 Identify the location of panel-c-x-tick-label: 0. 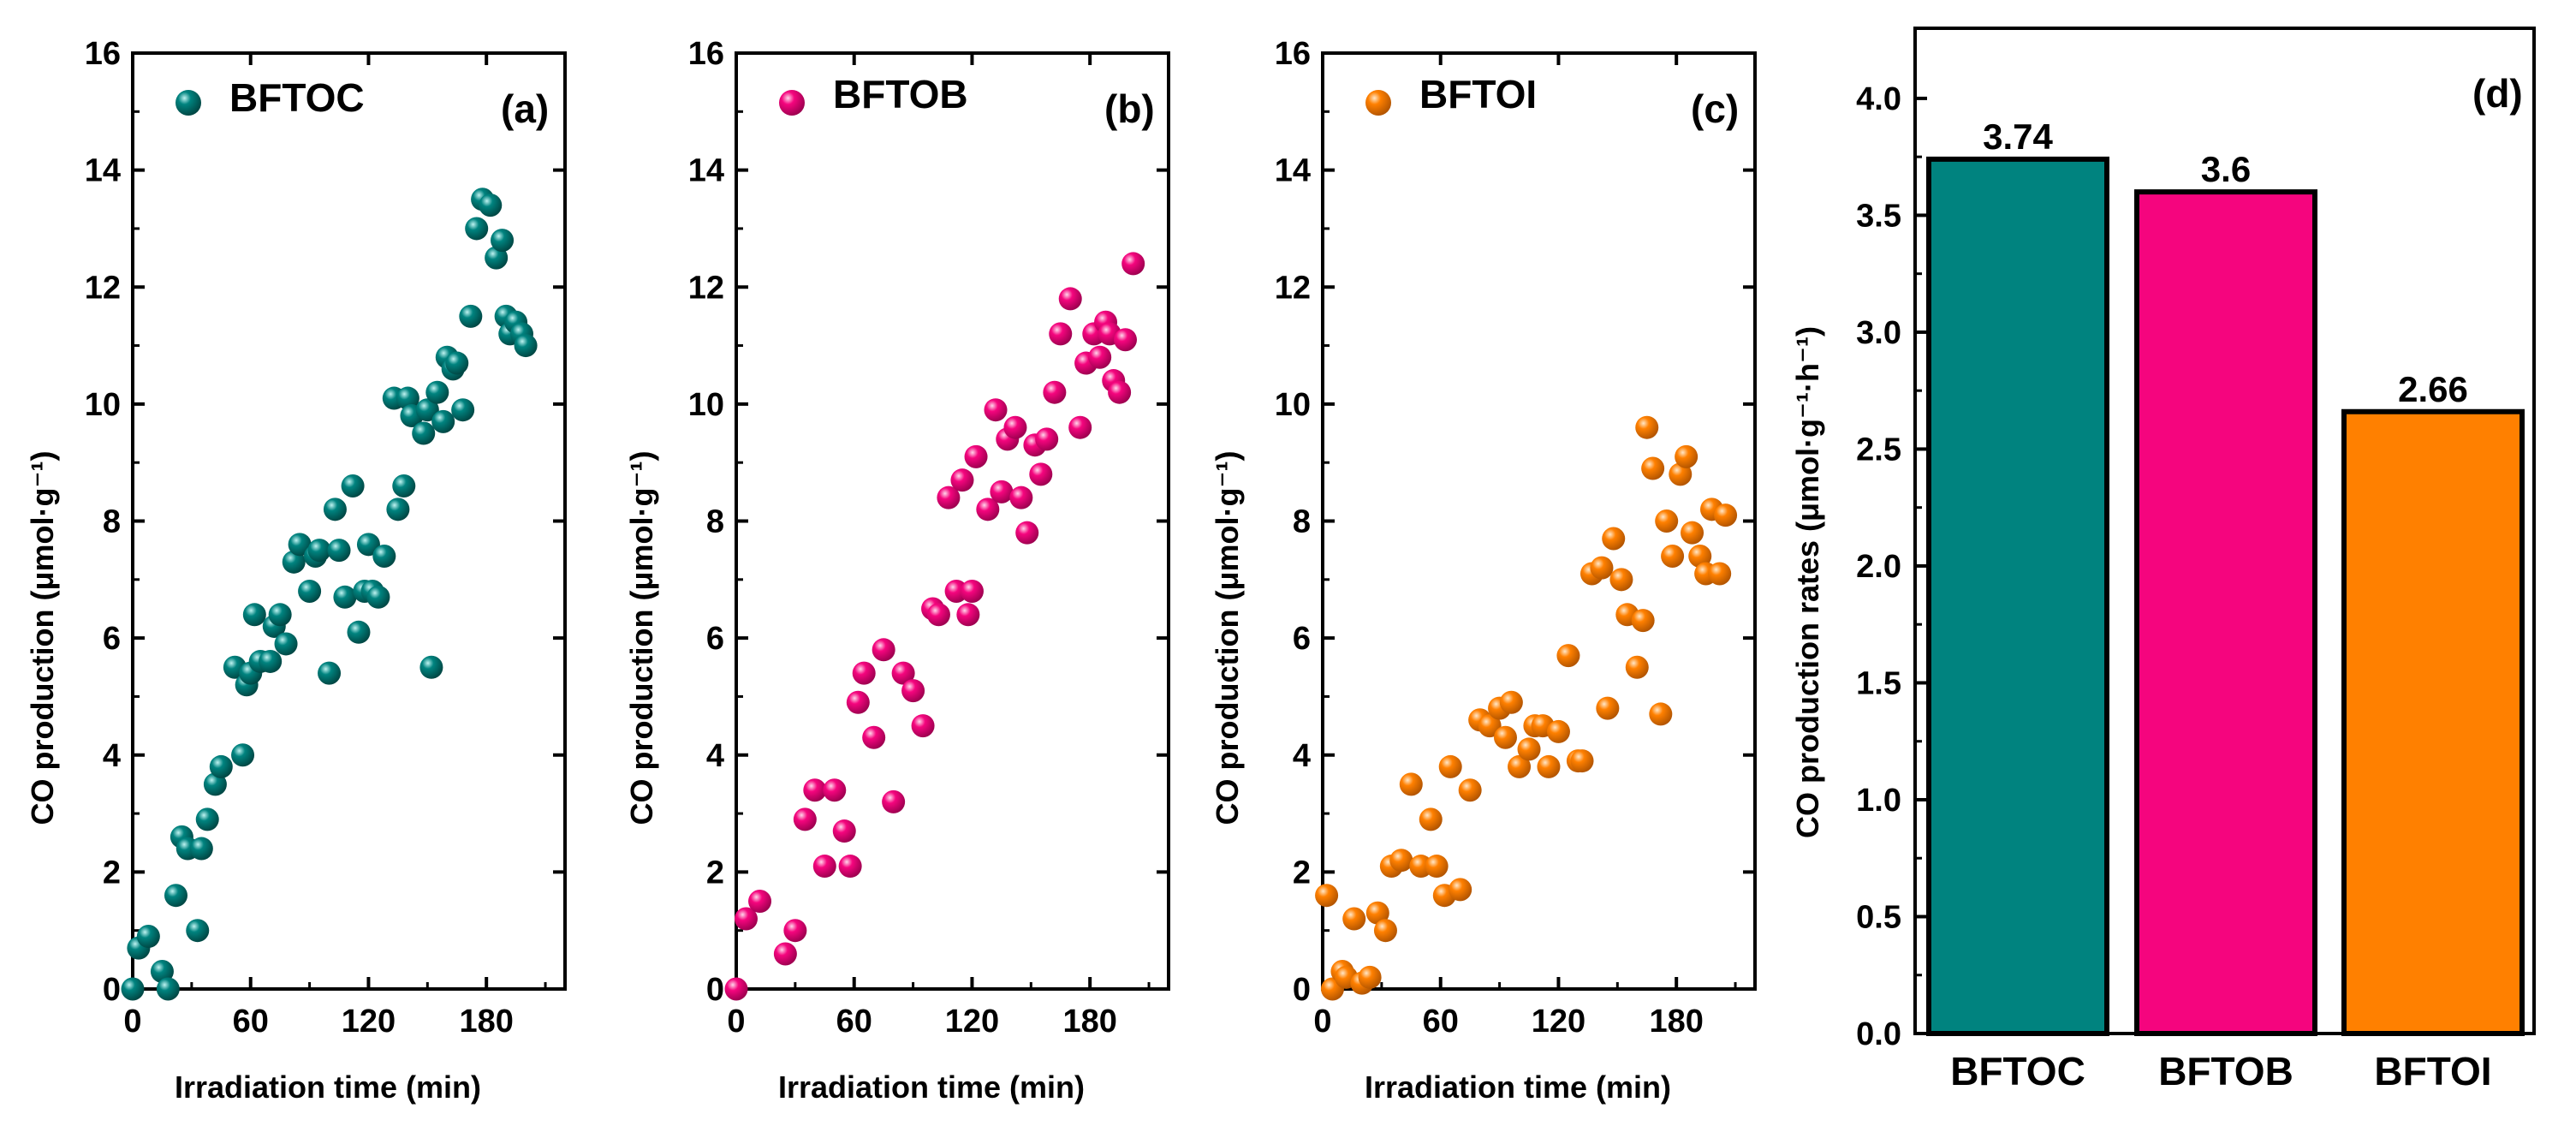
(1322, 1022).